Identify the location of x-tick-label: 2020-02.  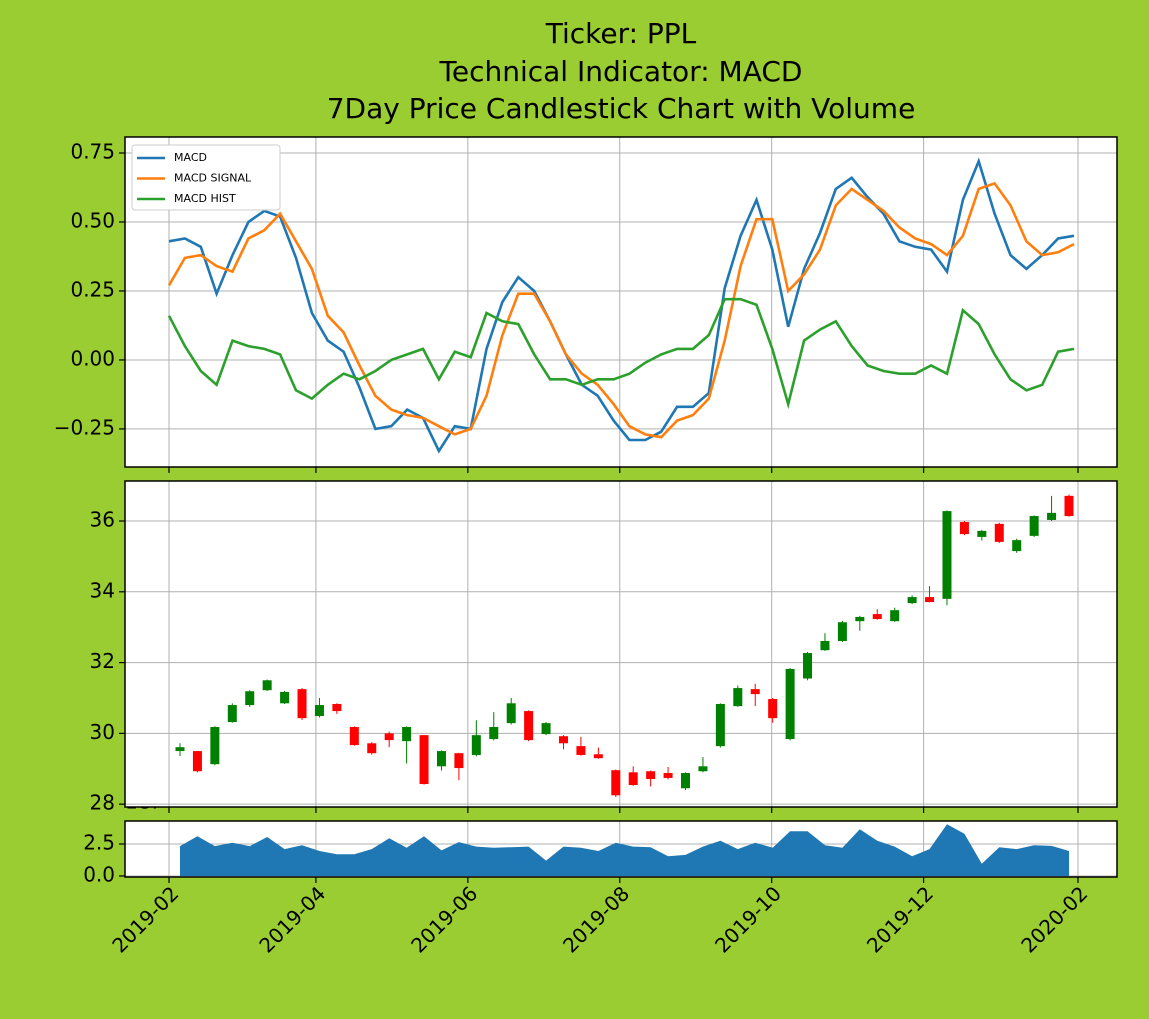
(1054, 919).